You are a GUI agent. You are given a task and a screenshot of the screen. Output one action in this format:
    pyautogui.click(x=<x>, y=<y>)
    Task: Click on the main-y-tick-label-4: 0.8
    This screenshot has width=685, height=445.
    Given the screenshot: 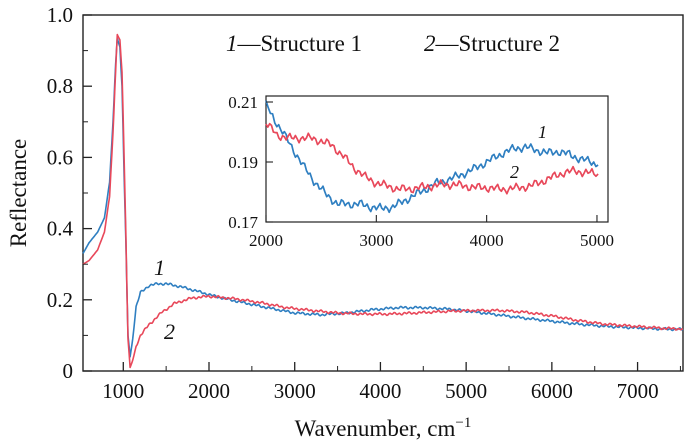 What is the action you would take?
    pyautogui.click(x=60, y=86)
    